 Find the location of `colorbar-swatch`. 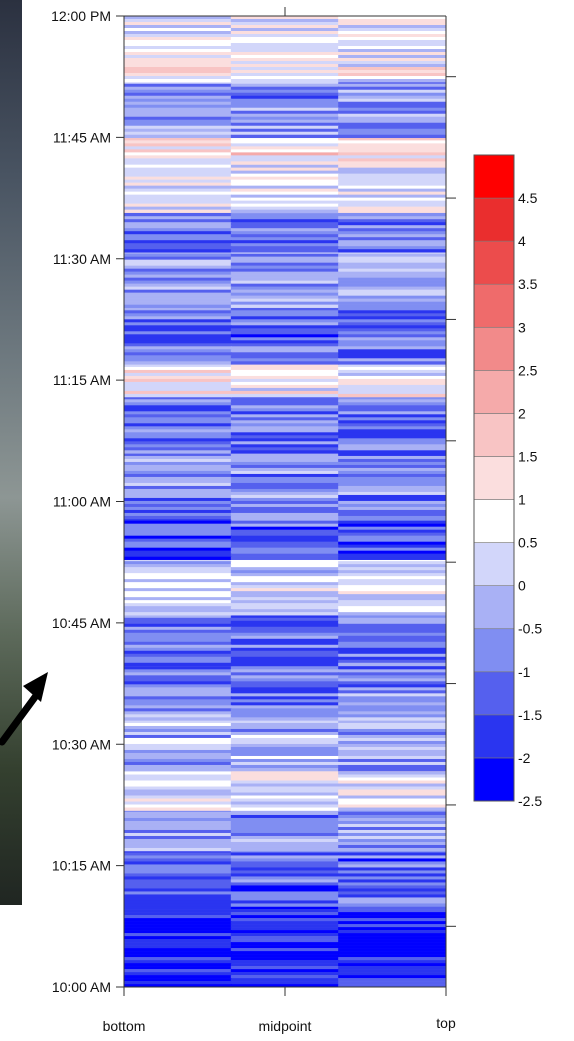

colorbar-swatch is located at coordinates (494, 779).